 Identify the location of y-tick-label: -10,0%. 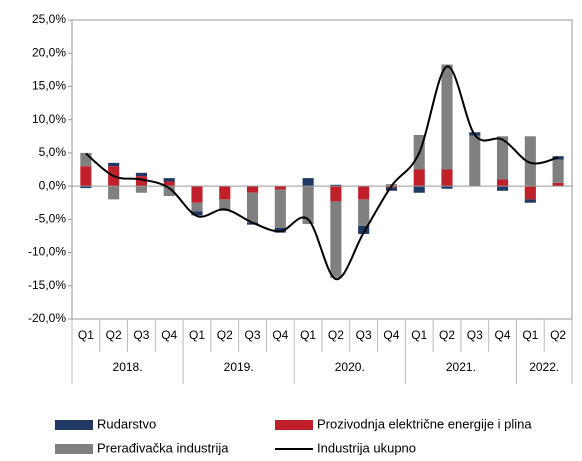
(47, 252).